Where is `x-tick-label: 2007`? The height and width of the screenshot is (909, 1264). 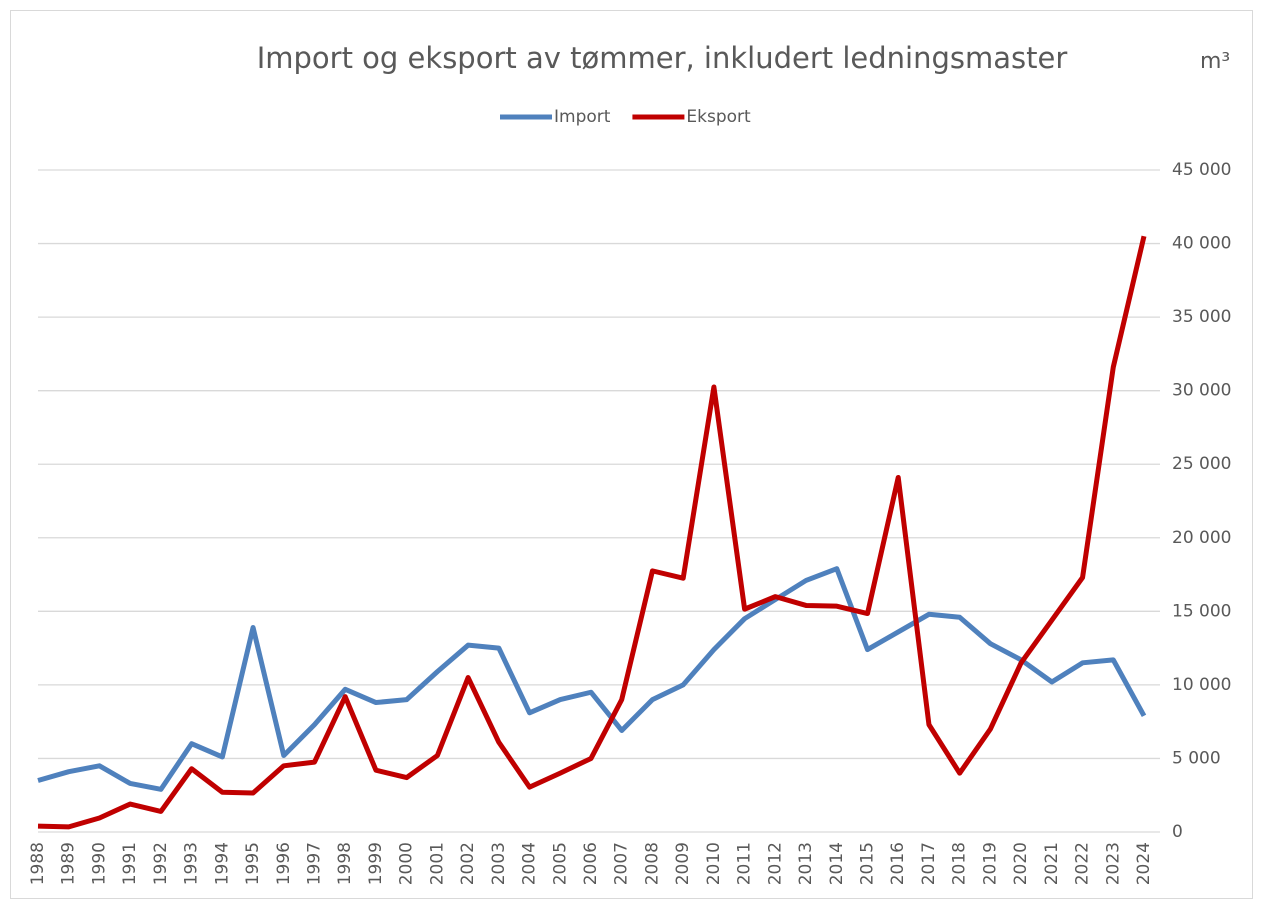
x-tick-label: 2007 is located at coordinates (622, 863).